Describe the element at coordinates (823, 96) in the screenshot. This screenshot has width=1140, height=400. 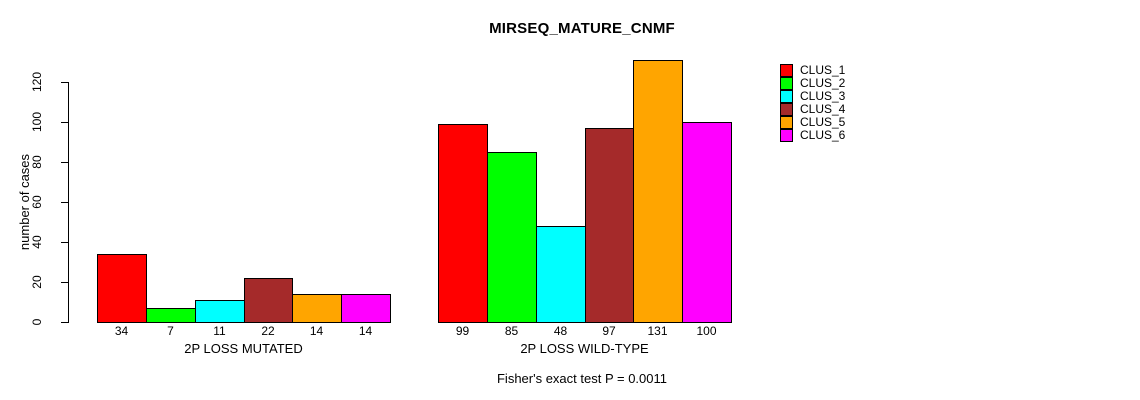
I see `legend-label-clus_3: CLUS_3` at that location.